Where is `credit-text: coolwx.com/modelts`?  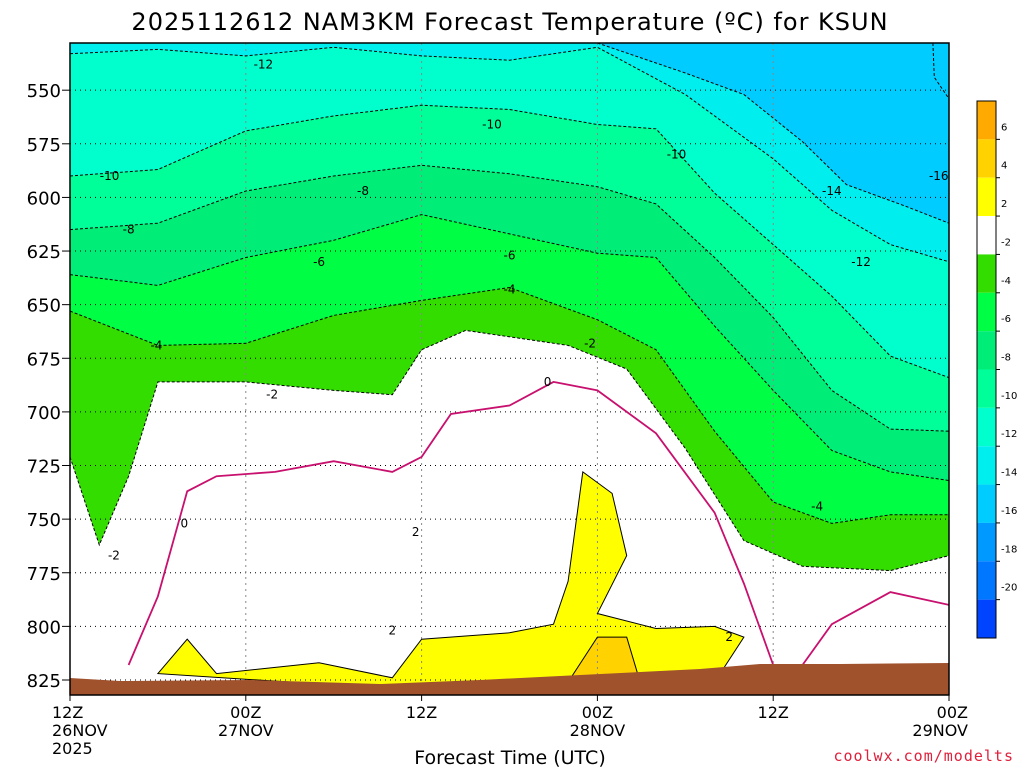 credit-text: coolwx.com/modelts is located at coordinates (923, 756).